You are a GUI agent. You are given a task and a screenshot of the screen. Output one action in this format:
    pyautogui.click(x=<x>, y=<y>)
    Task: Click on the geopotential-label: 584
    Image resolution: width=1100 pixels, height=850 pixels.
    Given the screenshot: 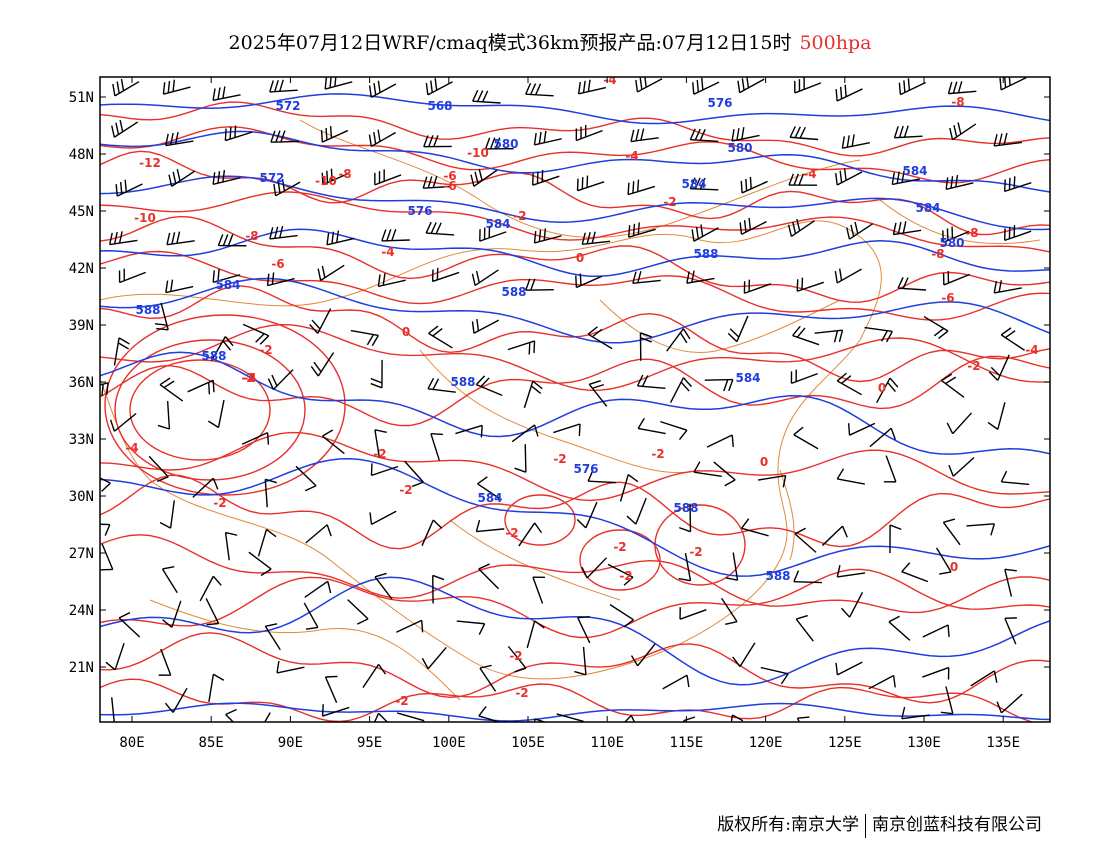 What is the action you would take?
    pyautogui.click(x=747, y=378)
    